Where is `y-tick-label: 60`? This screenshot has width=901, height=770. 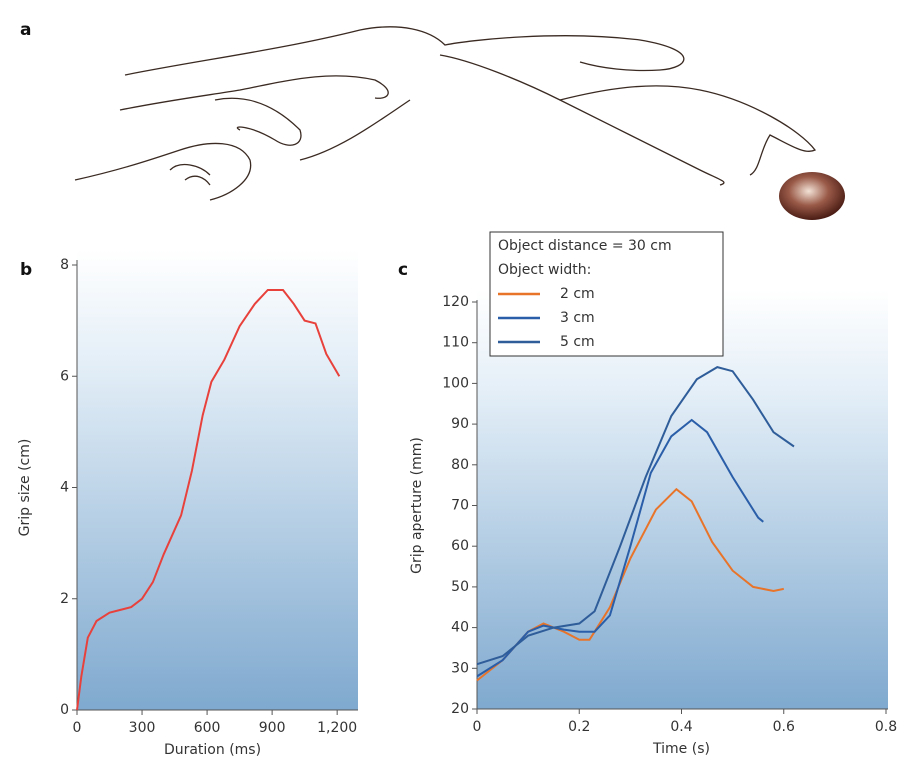 y-tick-label: 60 is located at coordinates (460, 546).